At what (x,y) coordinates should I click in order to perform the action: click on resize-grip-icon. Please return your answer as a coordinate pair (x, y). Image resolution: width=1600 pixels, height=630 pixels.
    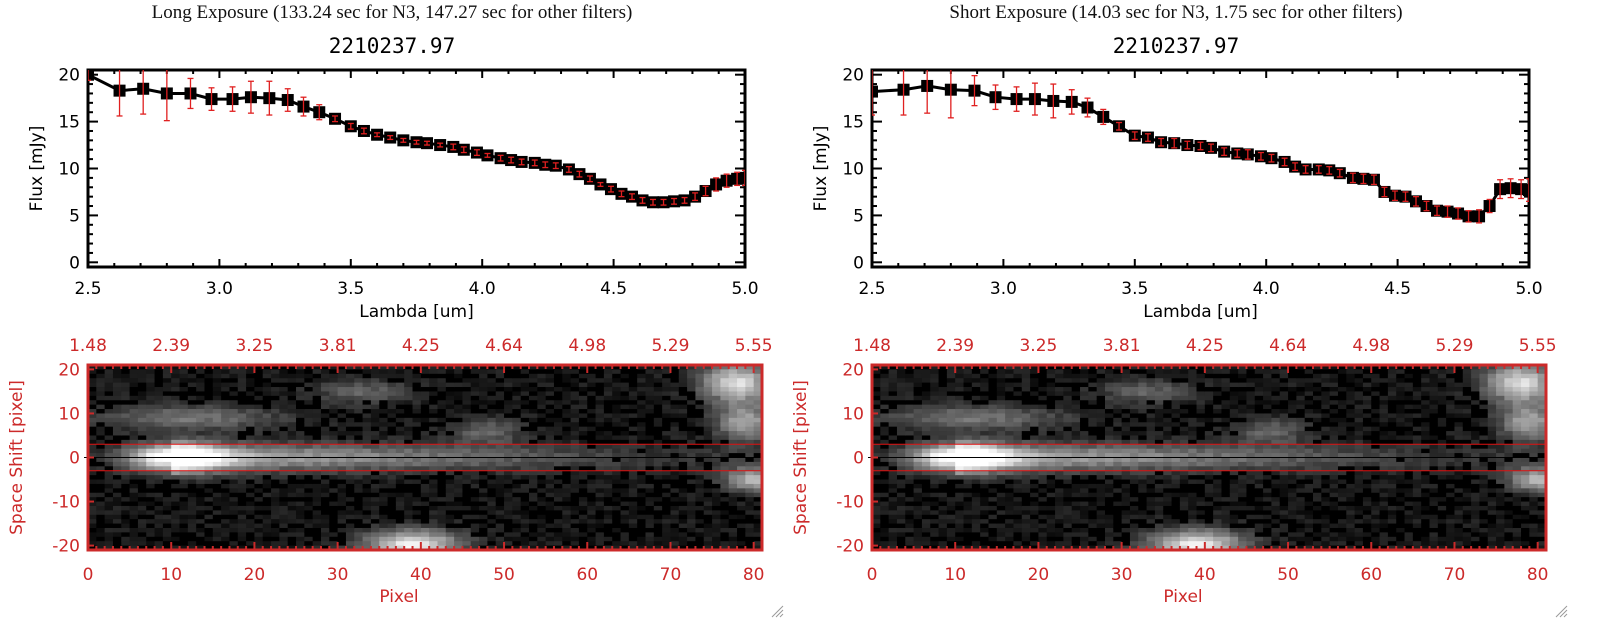
    Looking at the image, I should click on (777, 611).